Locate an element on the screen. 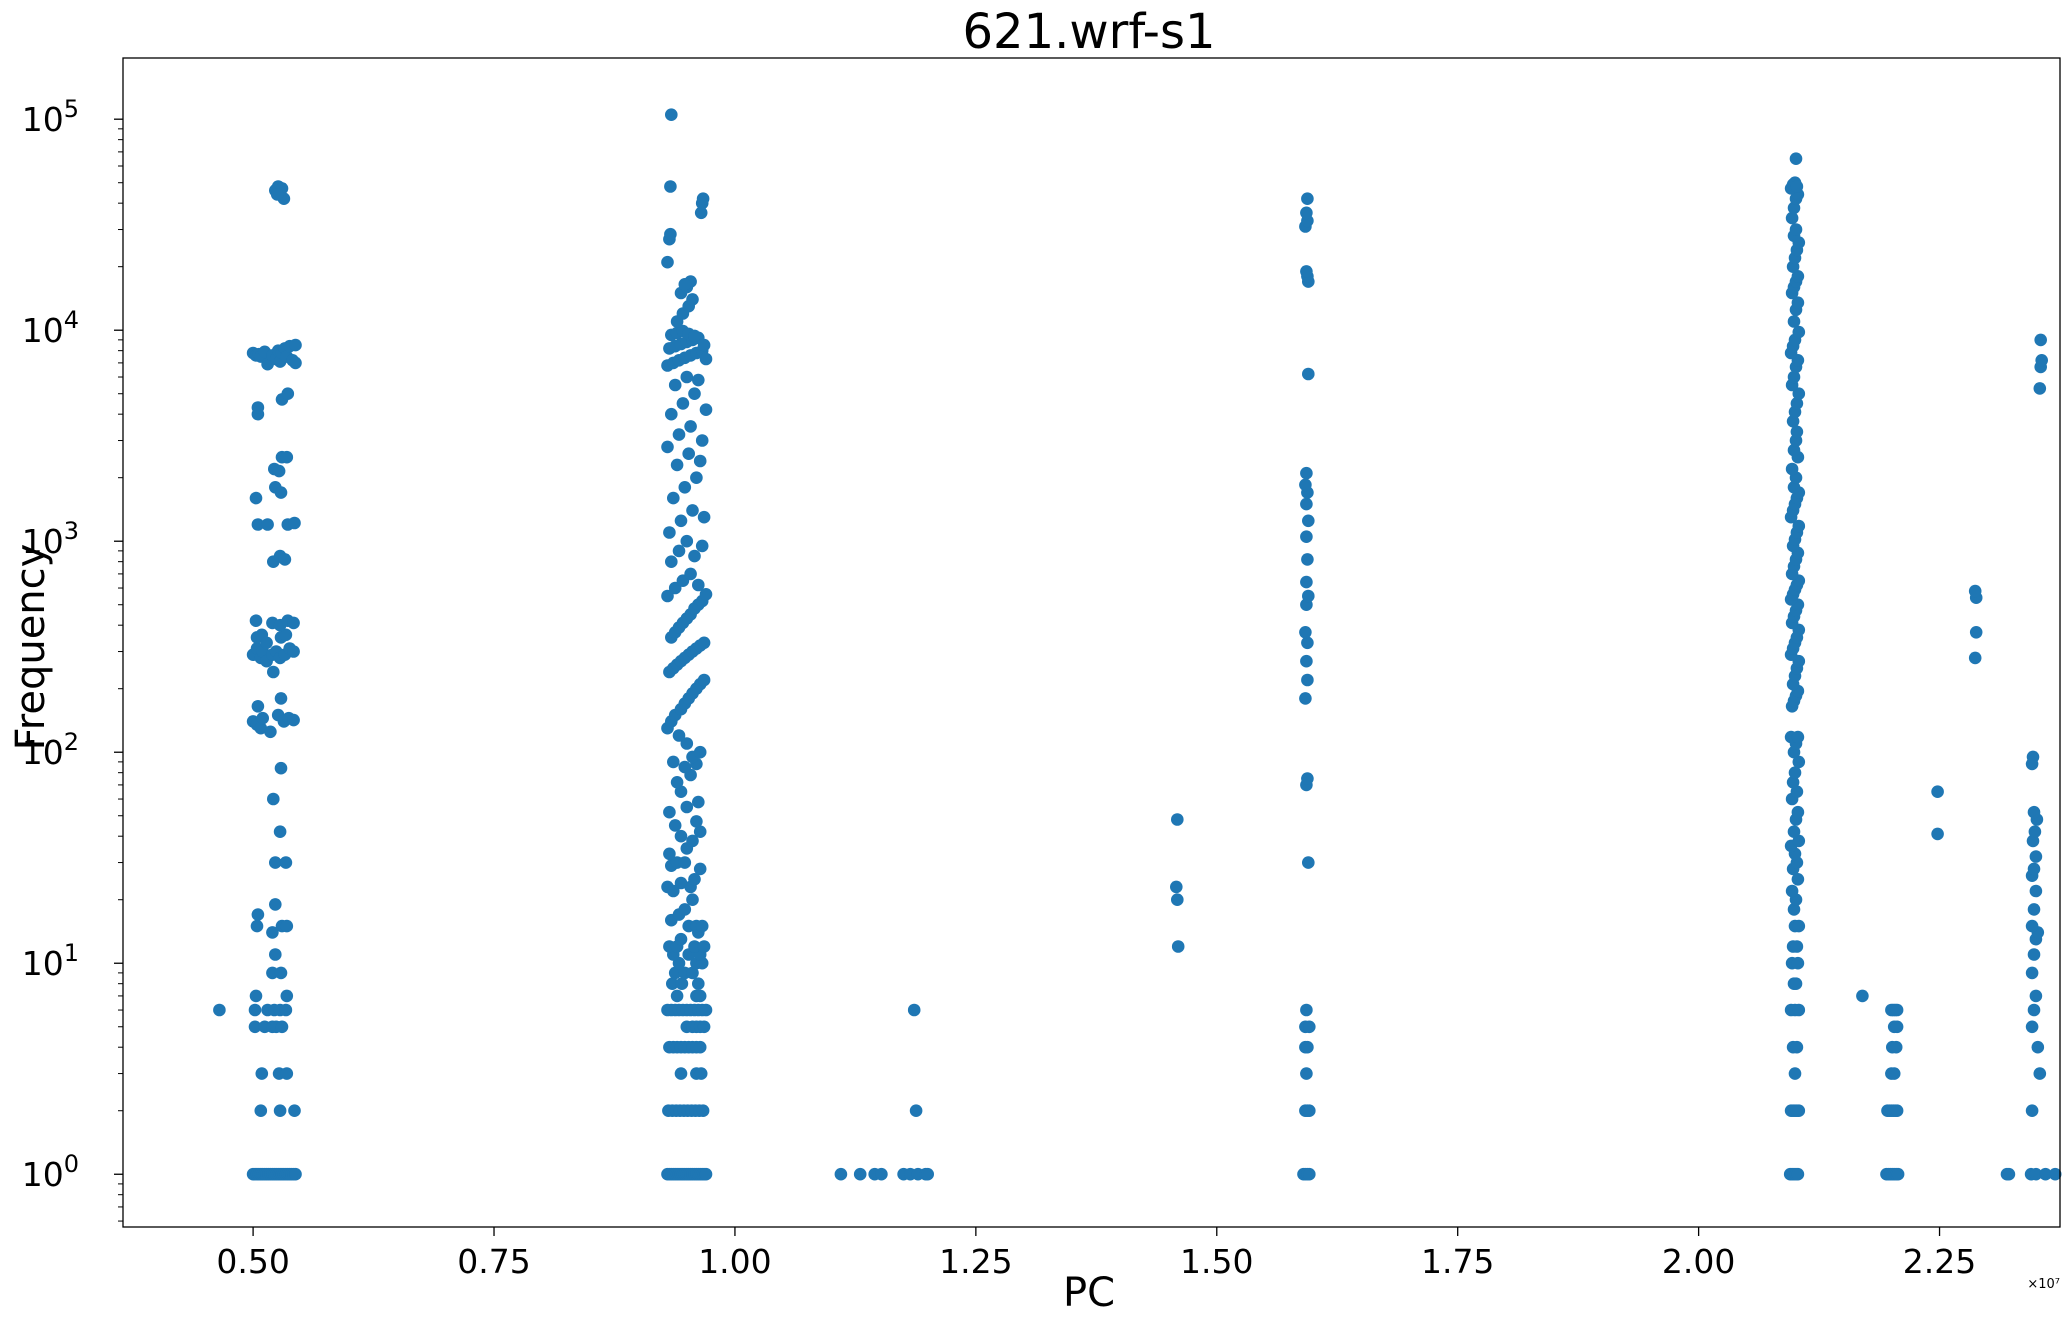 This screenshot has width=2069, height=1324. x-tick-label: 1.00 is located at coordinates (734, 1261).